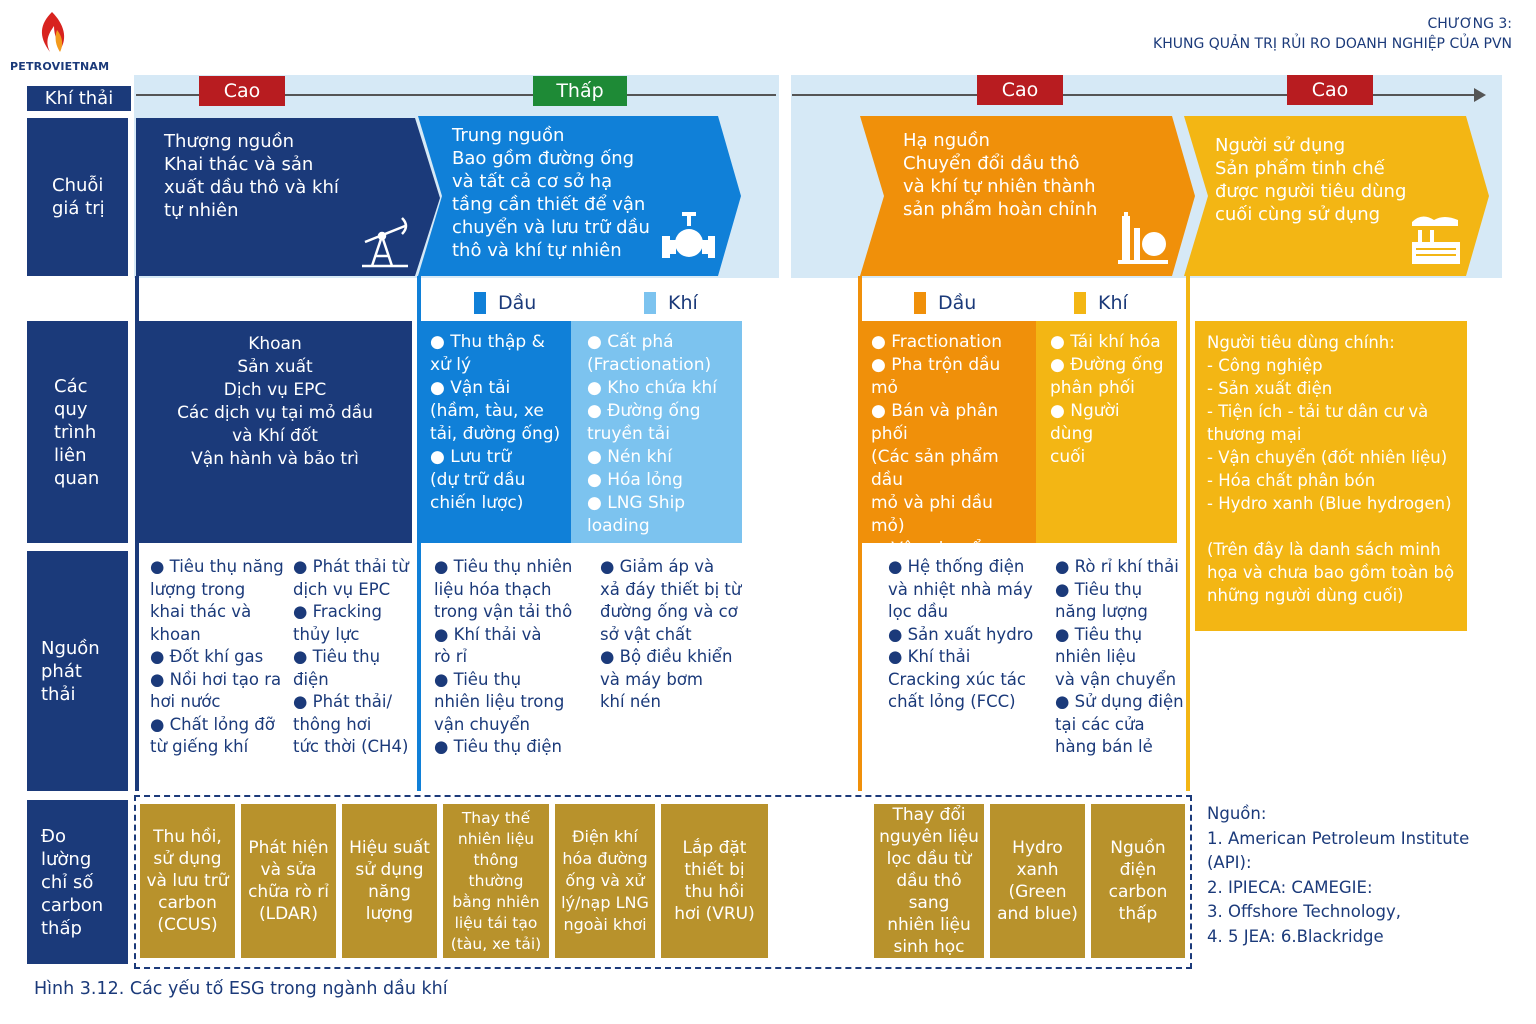  What do you see at coordinates (1138, 881) in the screenshot?
I see `measure-low-carbon-power: Nguồn điện carbon thấp` at bounding box center [1138, 881].